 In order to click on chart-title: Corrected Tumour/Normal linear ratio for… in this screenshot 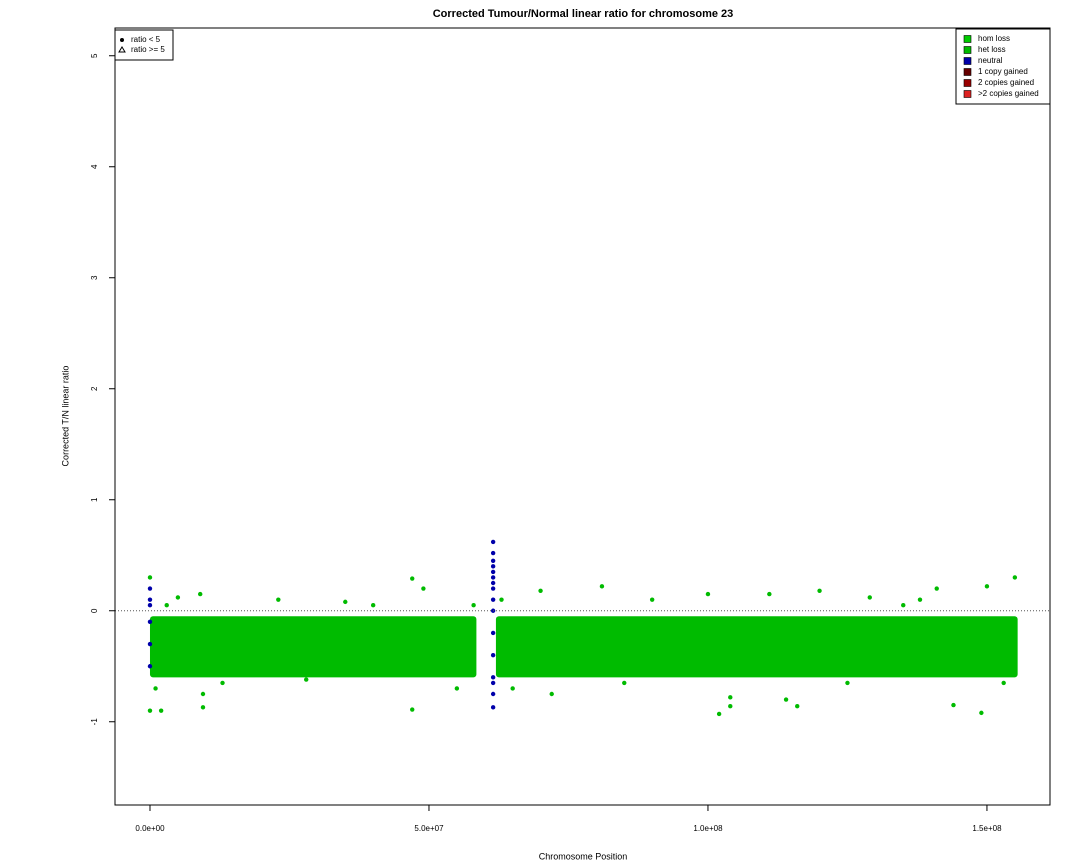, I will do `click(583, 14)`.